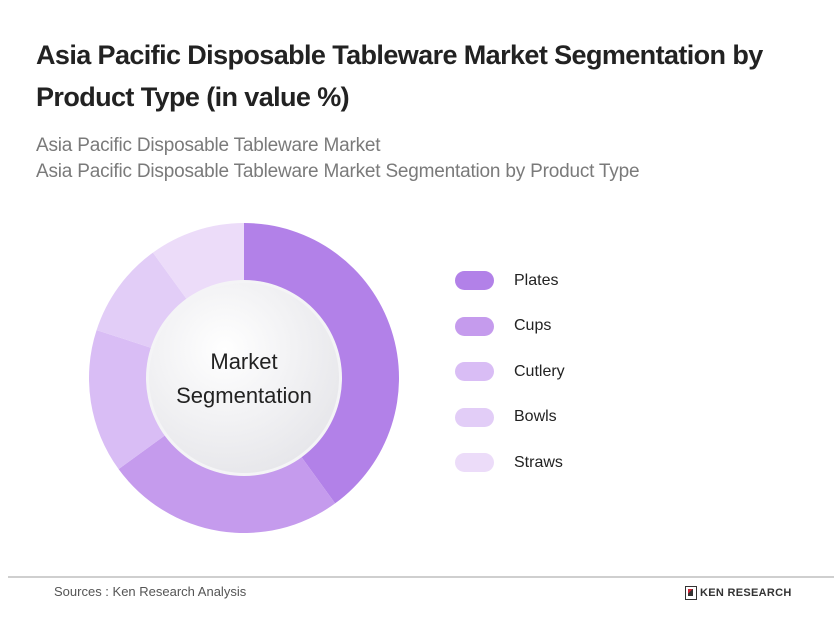  What do you see at coordinates (510, 418) in the screenshot?
I see `legend-item-bowls: Bowls` at bounding box center [510, 418].